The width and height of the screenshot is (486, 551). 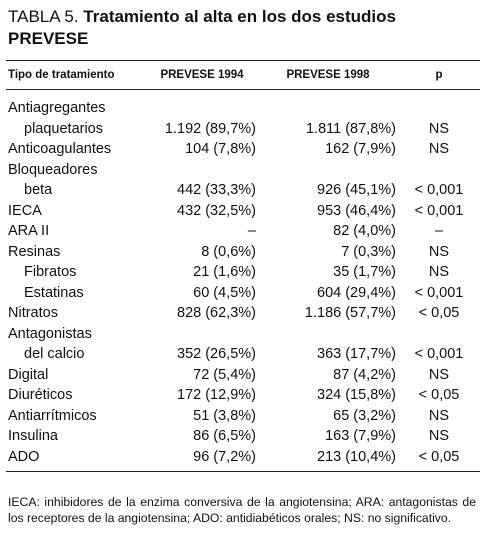 What do you see at coordinates (43, 16) in the screenshot?
I see `table-number: TABLA 5.` at bounding box center [43, 16].